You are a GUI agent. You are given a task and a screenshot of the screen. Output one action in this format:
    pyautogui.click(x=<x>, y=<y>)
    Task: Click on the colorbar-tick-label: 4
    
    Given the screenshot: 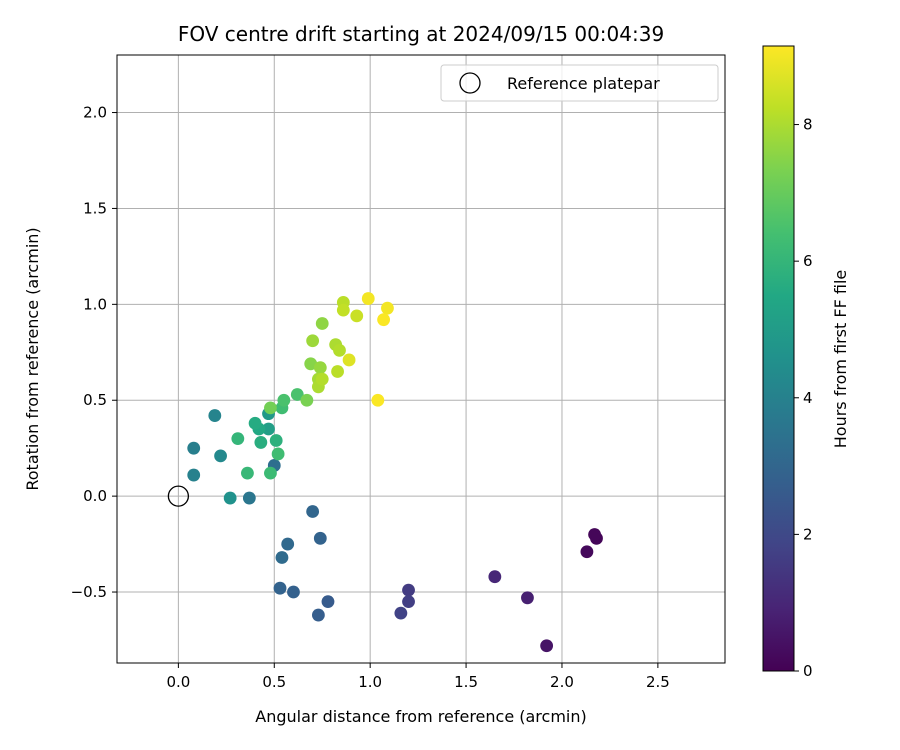 What is the action you would take?
    pyautogui.click(x=808, y=398)
    